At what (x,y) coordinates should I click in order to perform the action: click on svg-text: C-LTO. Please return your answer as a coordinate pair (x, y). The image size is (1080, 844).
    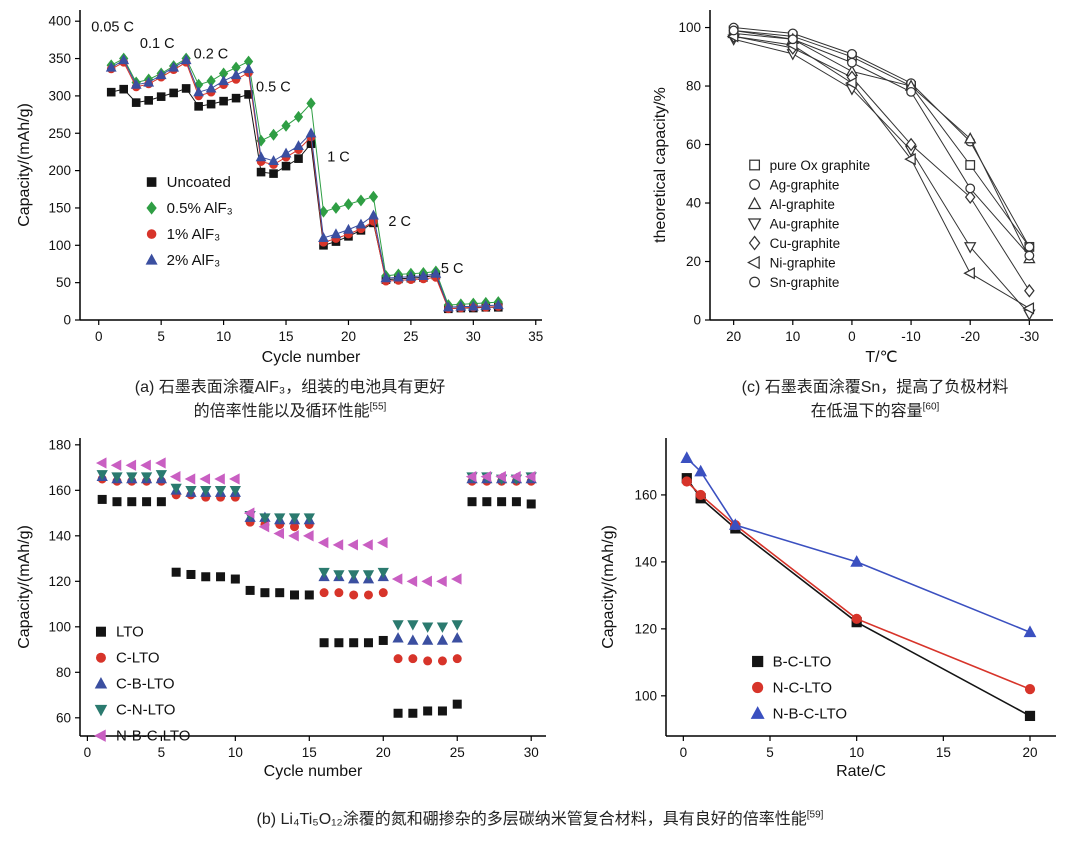
    Looking at the image, I should click on (138, 658).